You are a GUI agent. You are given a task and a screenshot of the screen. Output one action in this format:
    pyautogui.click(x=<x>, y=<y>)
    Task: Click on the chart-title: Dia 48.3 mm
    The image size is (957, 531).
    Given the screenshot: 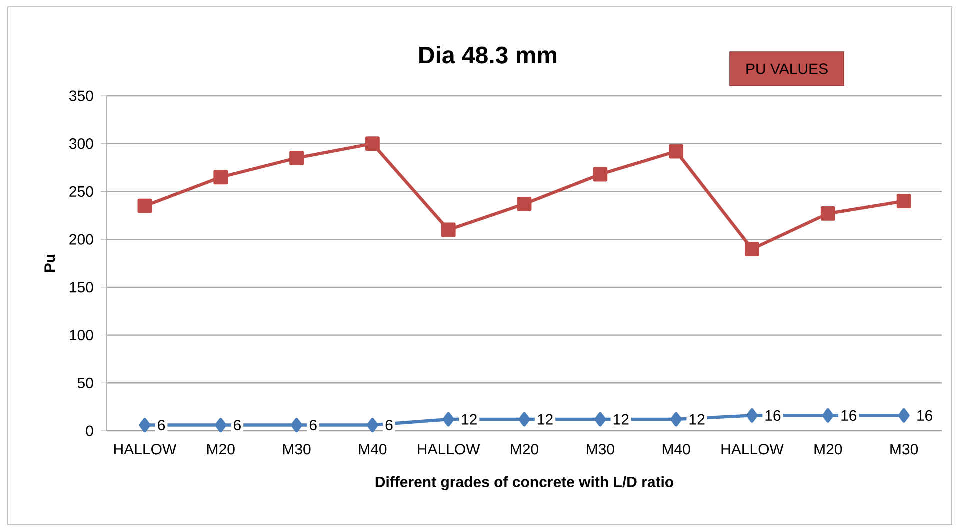 What is the action you would take?
    pyautogui.click(x=488, y=55)
    